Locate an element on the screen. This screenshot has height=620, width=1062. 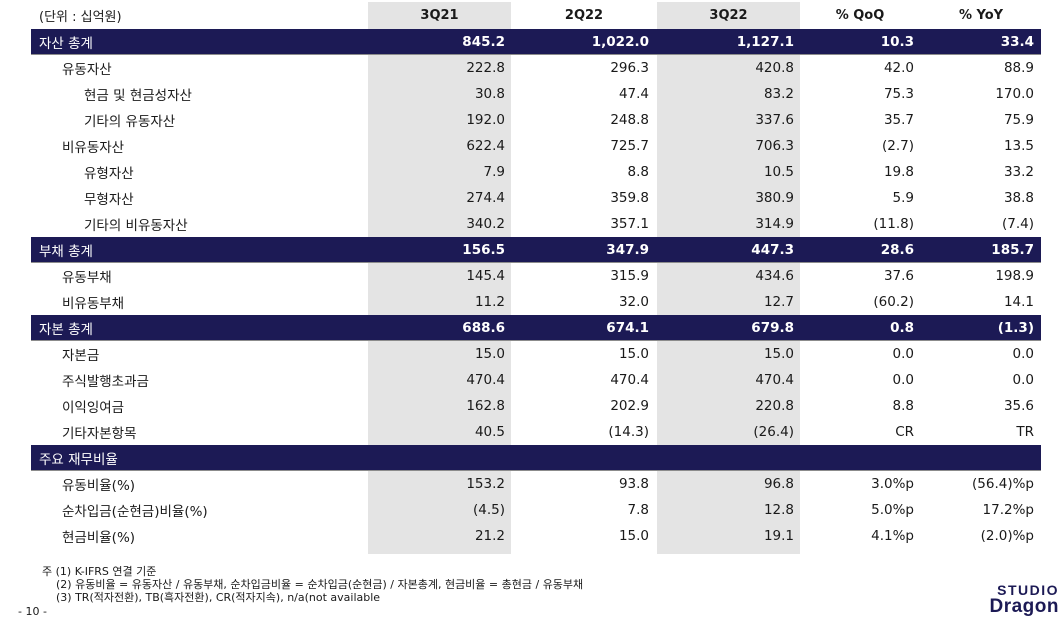
table-row: 유동비율(%) 153.2 93.8 96.8 3.0%p (56.4)%p is located at coordinates (536, 484).